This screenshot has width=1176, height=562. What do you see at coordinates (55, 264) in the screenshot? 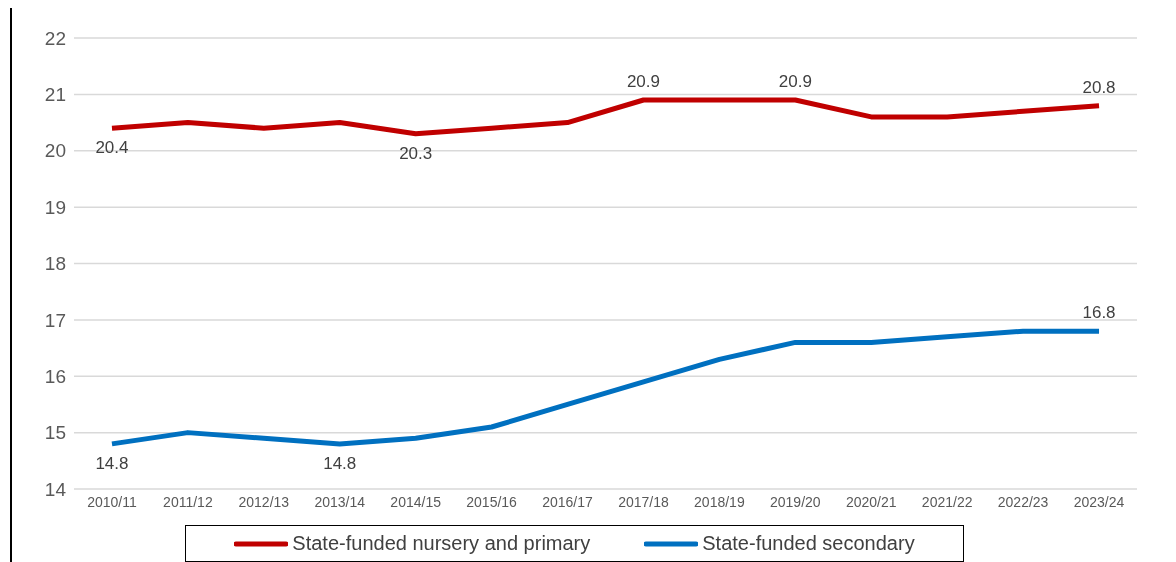
I see `y-tick-label: 18` at bounding box center [55, 264].